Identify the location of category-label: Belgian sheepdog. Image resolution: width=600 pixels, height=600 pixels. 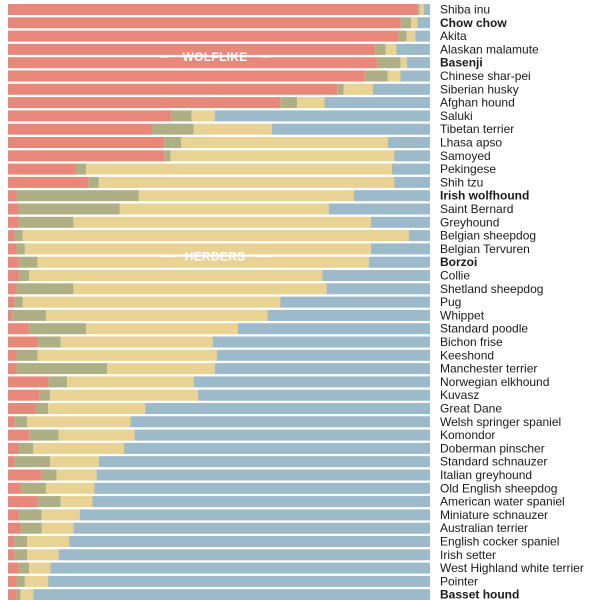
(488, 236).